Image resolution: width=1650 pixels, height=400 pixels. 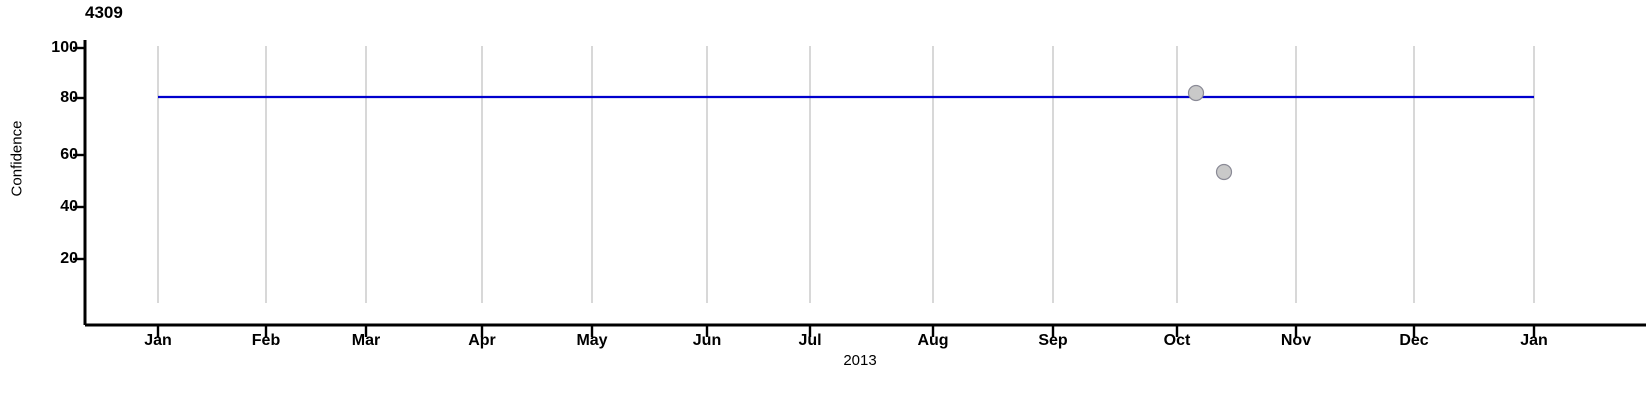 What do you see at coordinates (810, 340) in the screenshot?
I see `x-tick-label: Jul` at bounding box center [810, 340].